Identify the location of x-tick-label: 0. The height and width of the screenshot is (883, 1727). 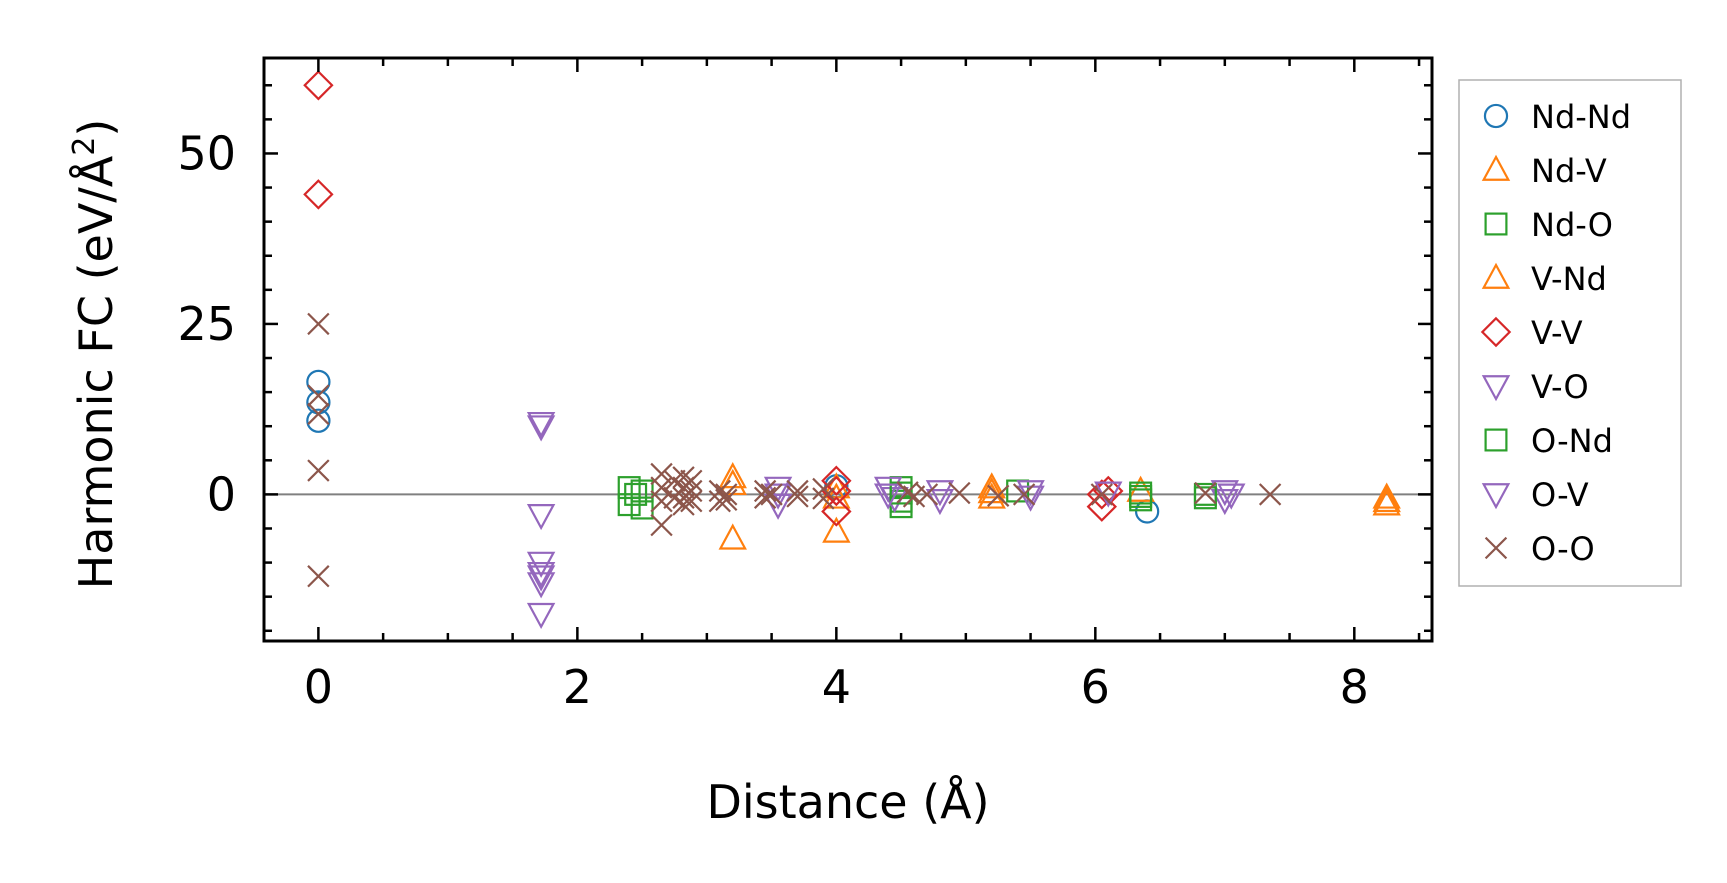
(318, 687).